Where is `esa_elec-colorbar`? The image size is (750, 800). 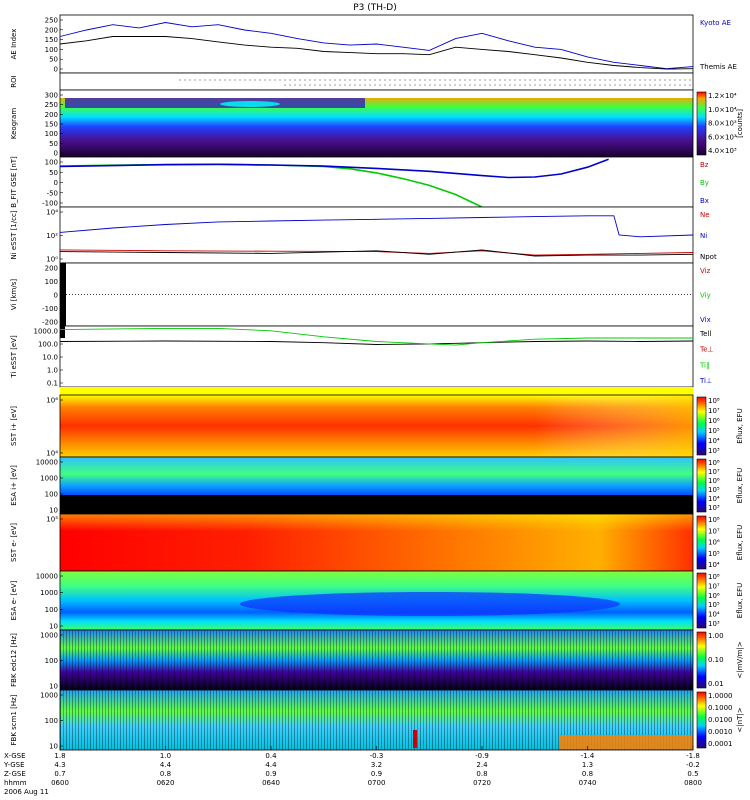
esa_elec-colorbar is located at coordinates (701, 600).